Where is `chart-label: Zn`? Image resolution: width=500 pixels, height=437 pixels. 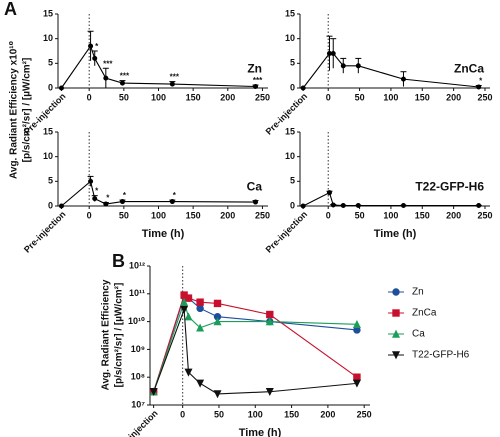 chart-label: Zn is located at coordinates (254, 69).